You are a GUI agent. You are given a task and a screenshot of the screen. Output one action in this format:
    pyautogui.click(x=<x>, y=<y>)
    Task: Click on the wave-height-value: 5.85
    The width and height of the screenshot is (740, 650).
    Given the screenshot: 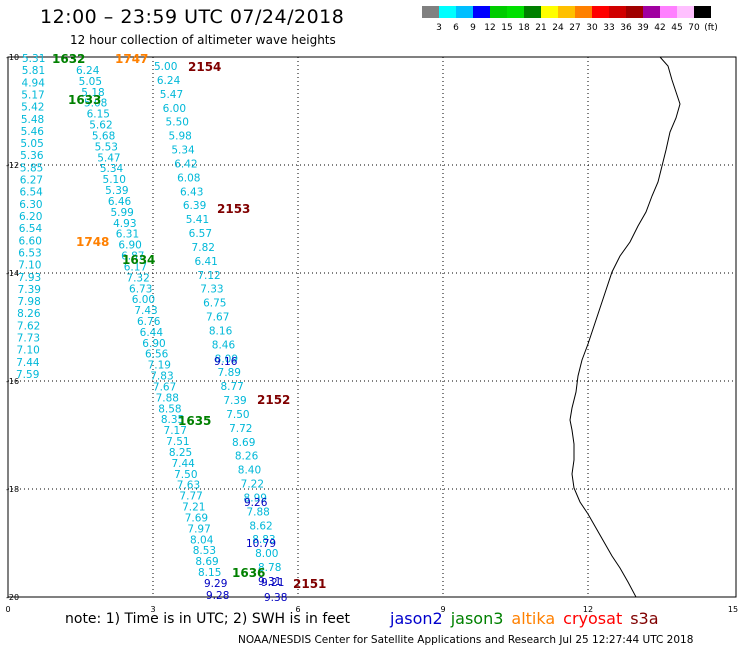 What is the action you would take?
    pyautogui.click(x=31, y=168)
    